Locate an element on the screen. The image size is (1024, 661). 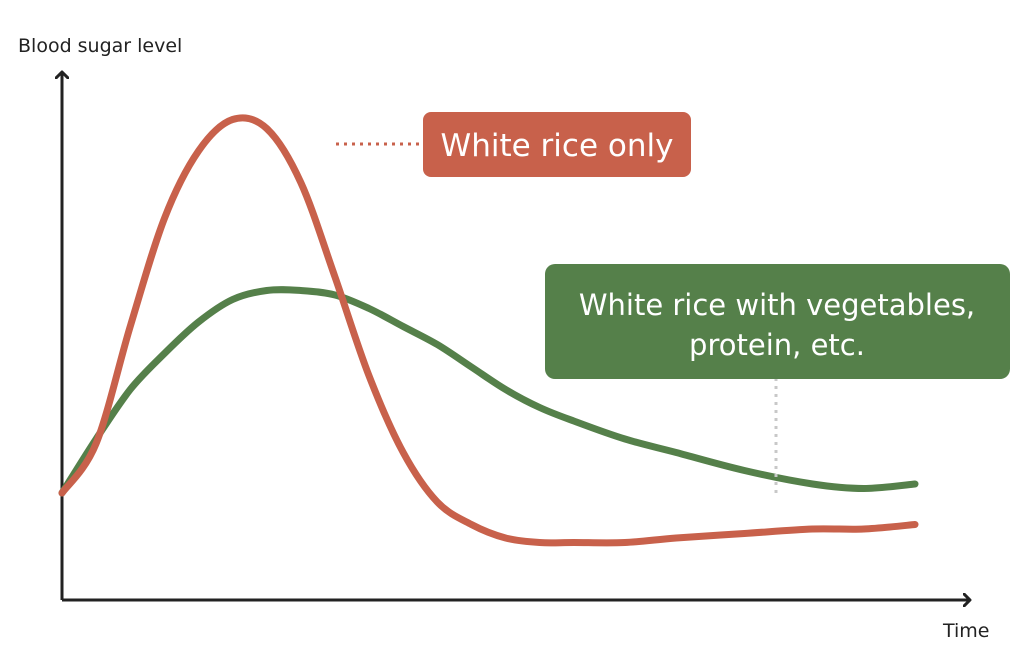
callout-box-white-rice-only is located at coordinates (557, 144).